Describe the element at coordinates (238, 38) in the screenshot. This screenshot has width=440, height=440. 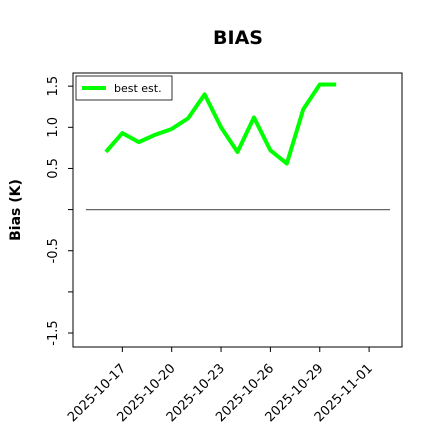
I see `chart-title: BIAS` at that location.